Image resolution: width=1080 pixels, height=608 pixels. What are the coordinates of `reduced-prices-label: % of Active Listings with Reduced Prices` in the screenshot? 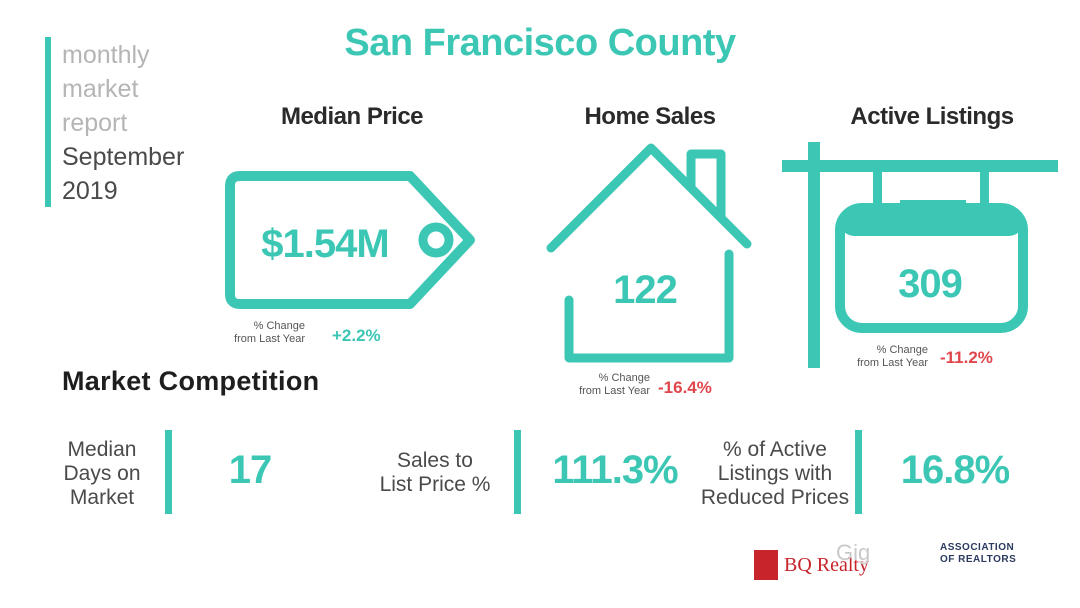 It's located at (775, 474).